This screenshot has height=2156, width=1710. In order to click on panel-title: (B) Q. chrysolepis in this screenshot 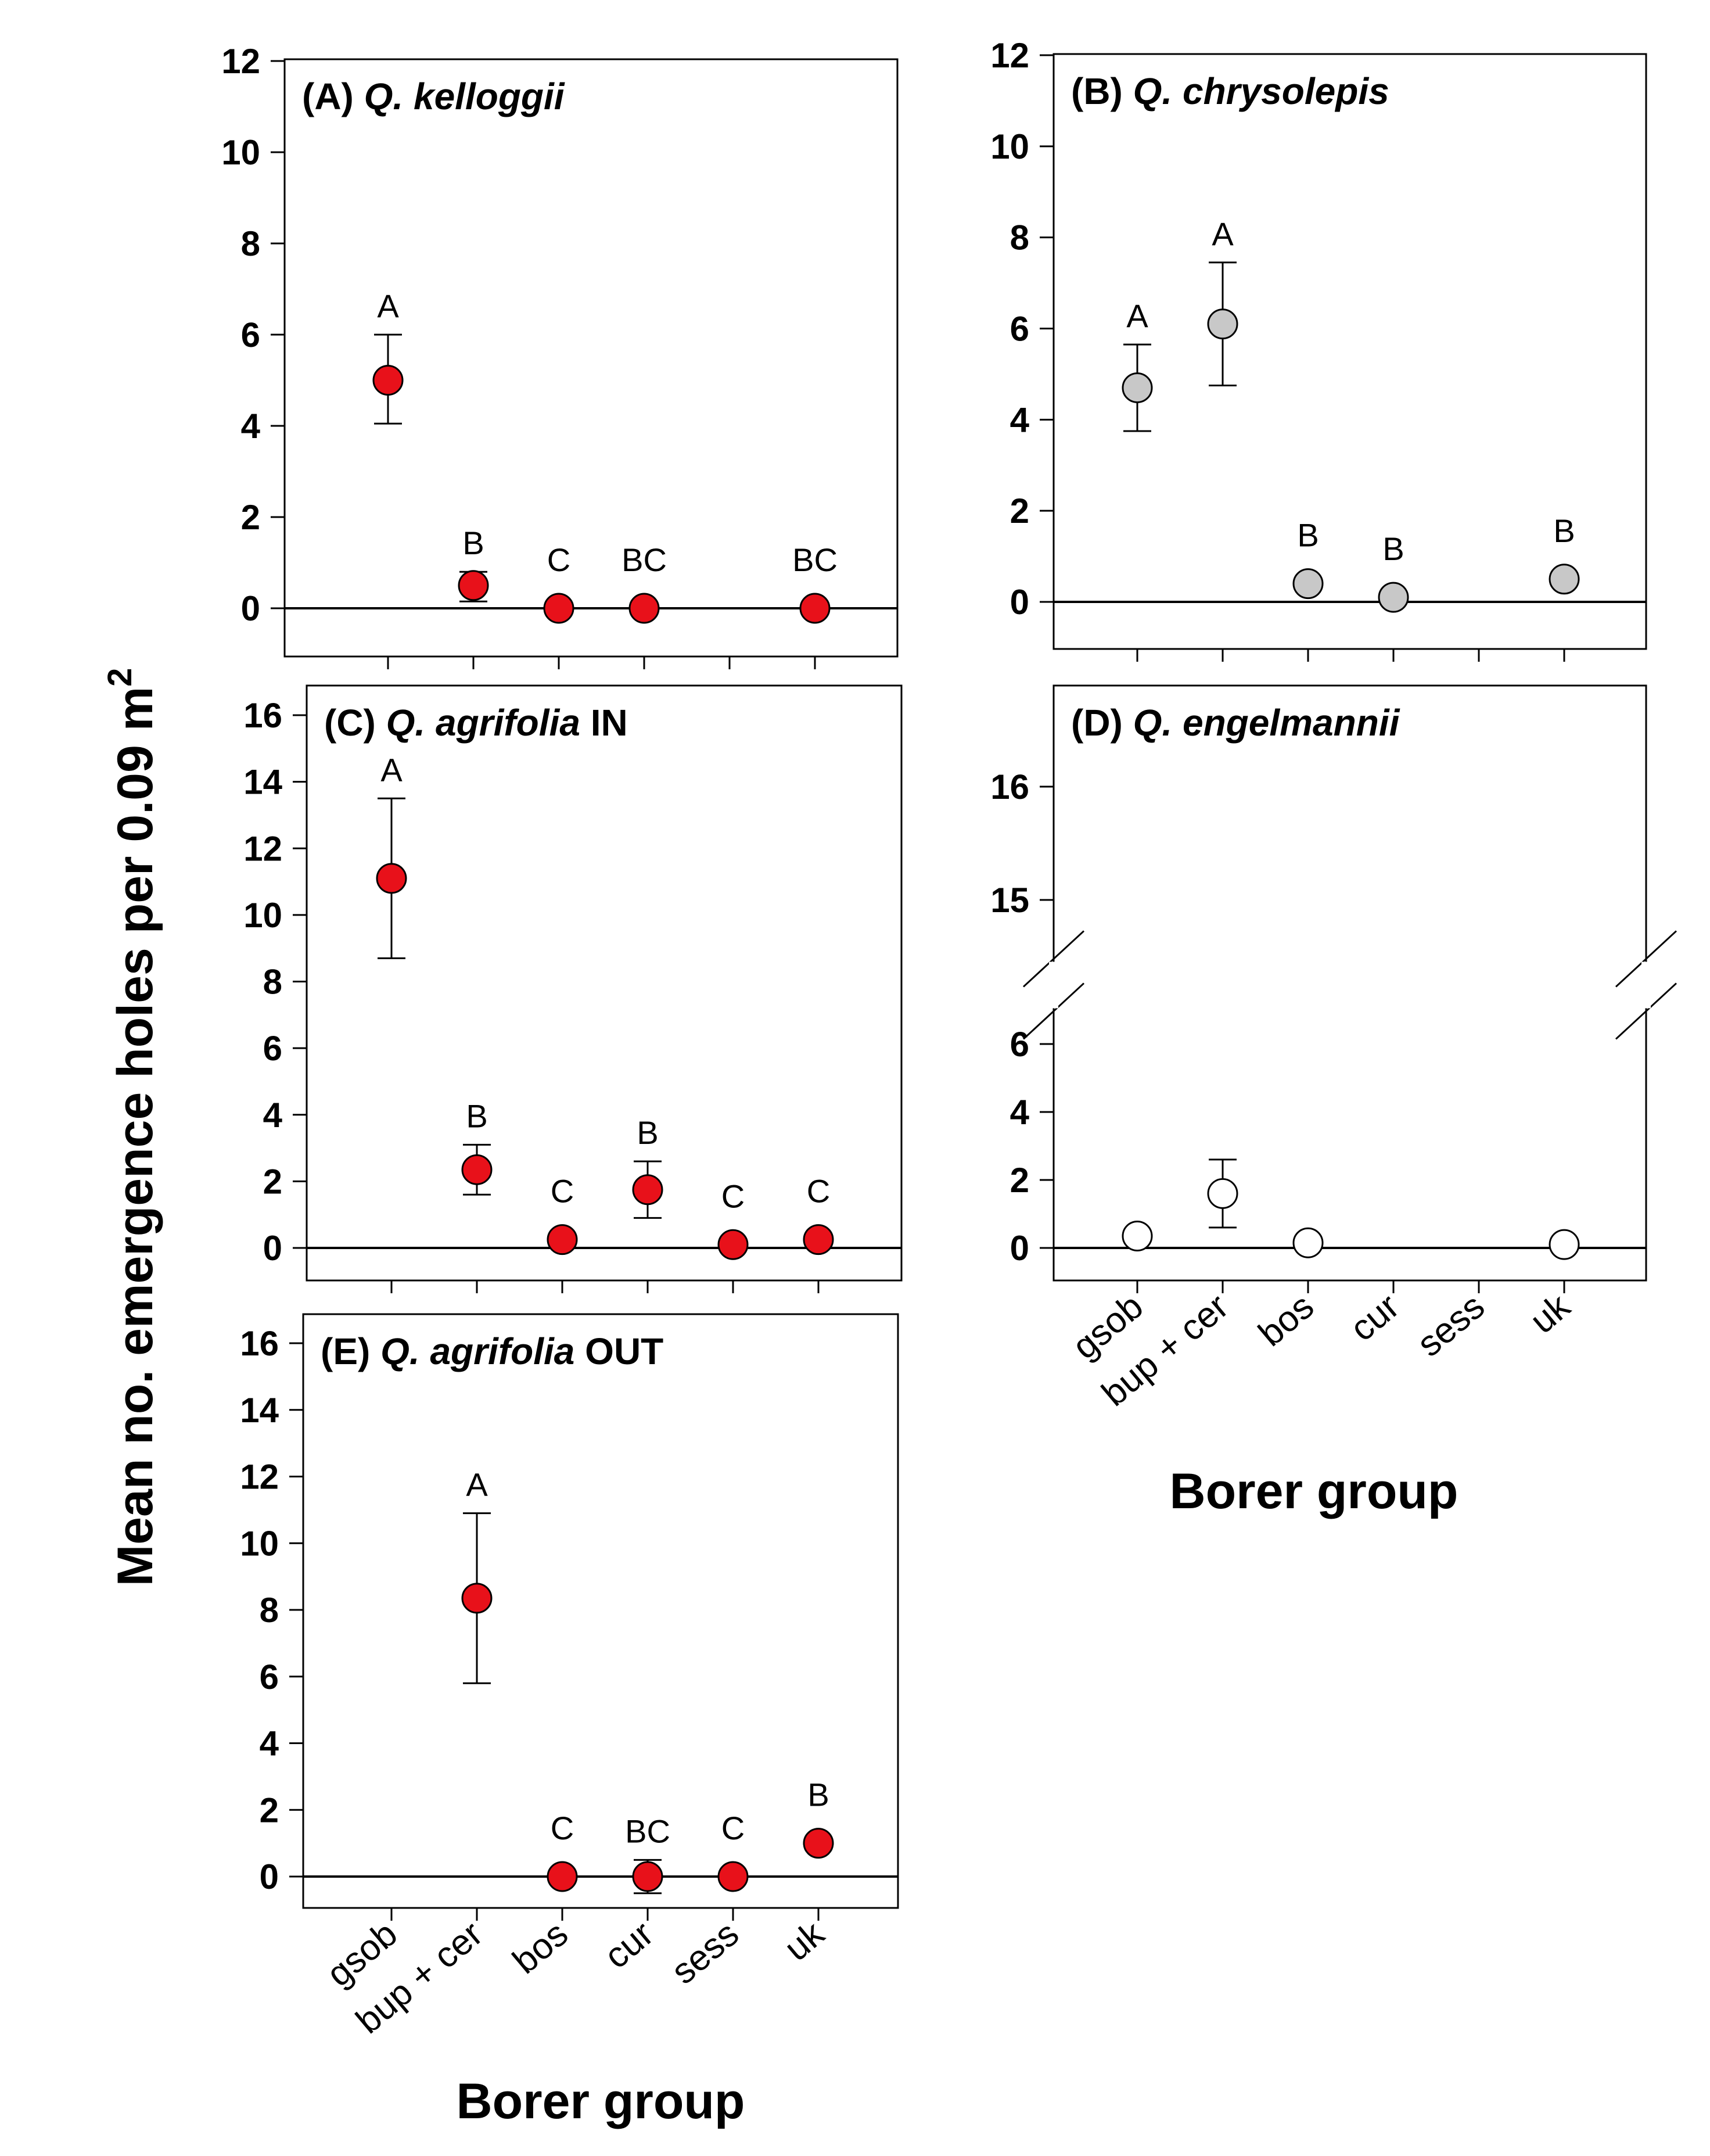, I will do `click(1230, 91)`.